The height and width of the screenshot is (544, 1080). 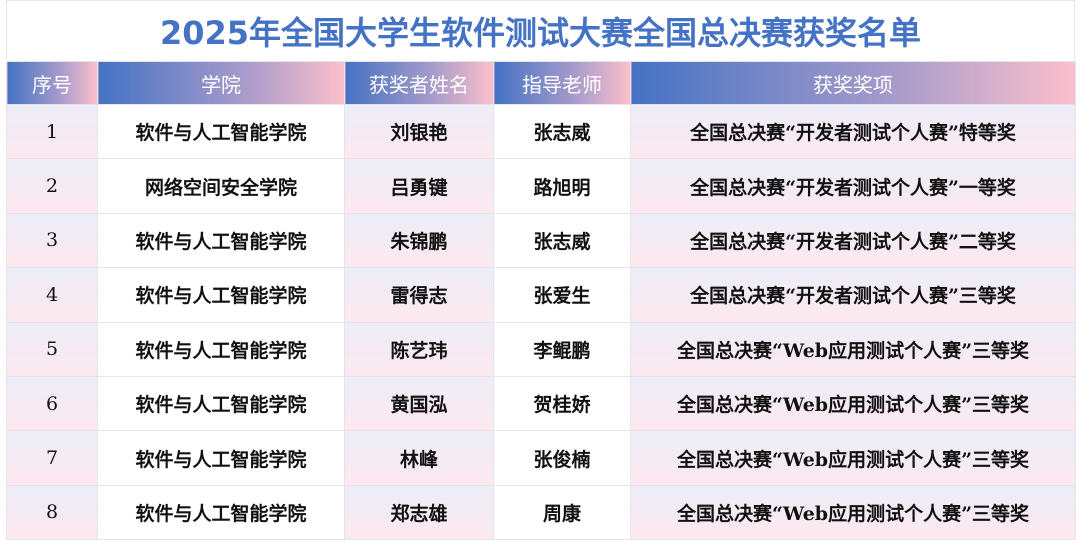 I want to click on cell-award: 全国总决赛“开发者测试个人赛”一等奖, so click(x=853, y=186).